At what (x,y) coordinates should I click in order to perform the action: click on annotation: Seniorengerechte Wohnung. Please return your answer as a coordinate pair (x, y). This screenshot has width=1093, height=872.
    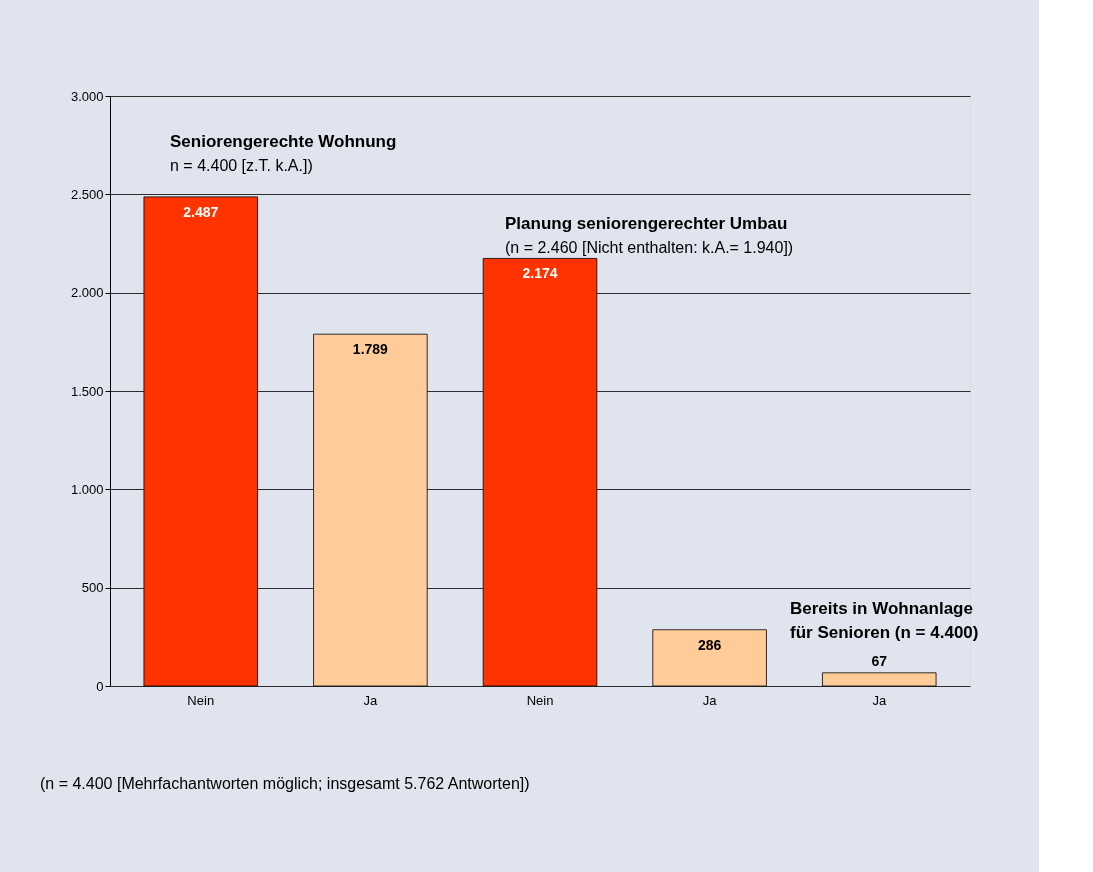
    Looking at the image, I should click on (283, 141).